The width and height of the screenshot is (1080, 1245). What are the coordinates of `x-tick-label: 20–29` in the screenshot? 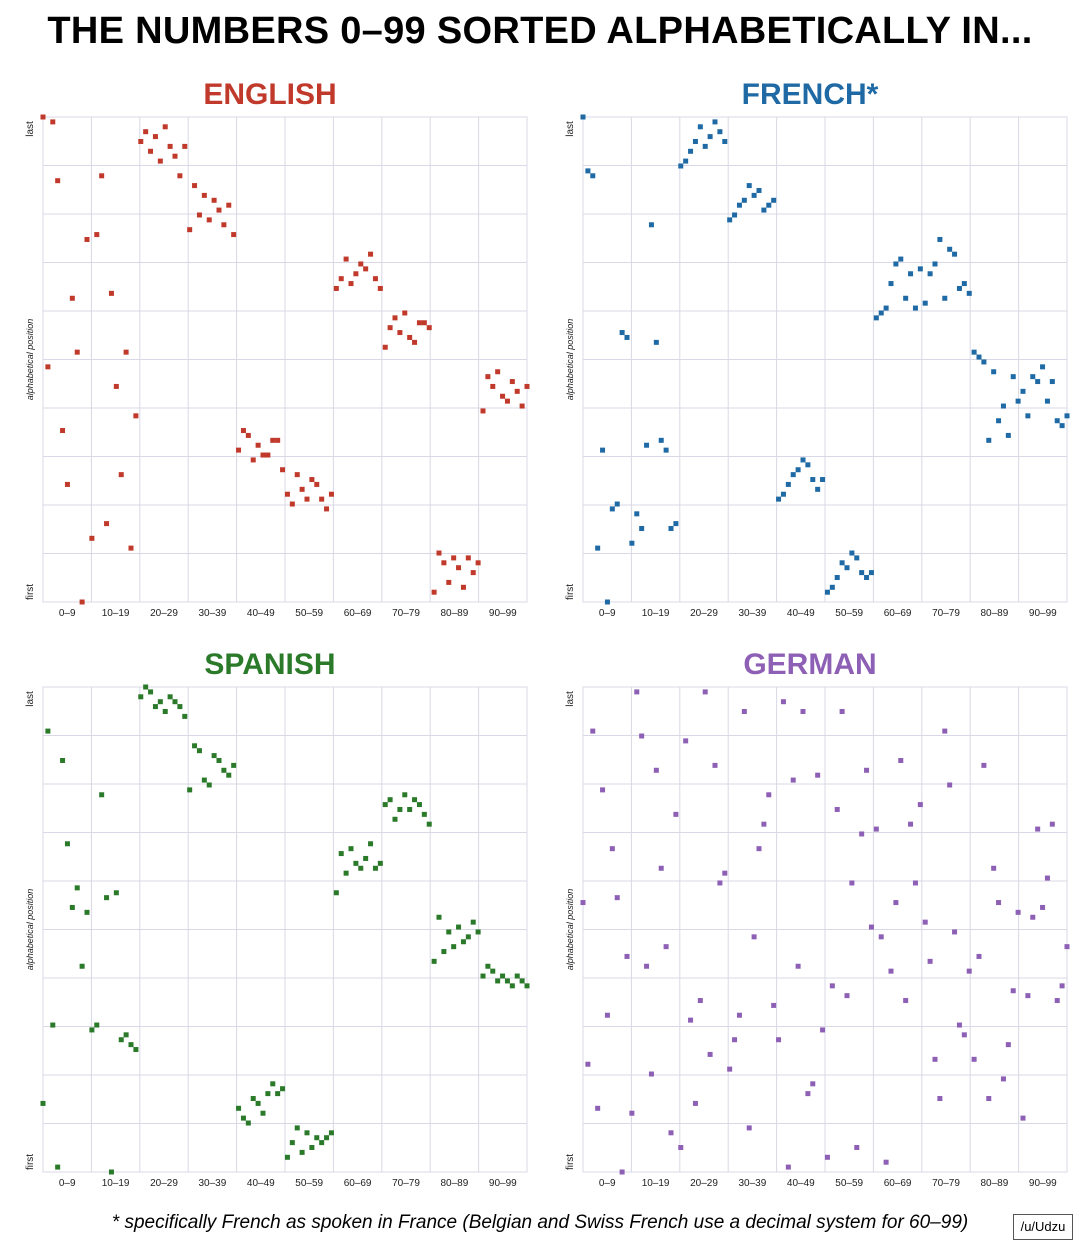 It's located at (164, 613).